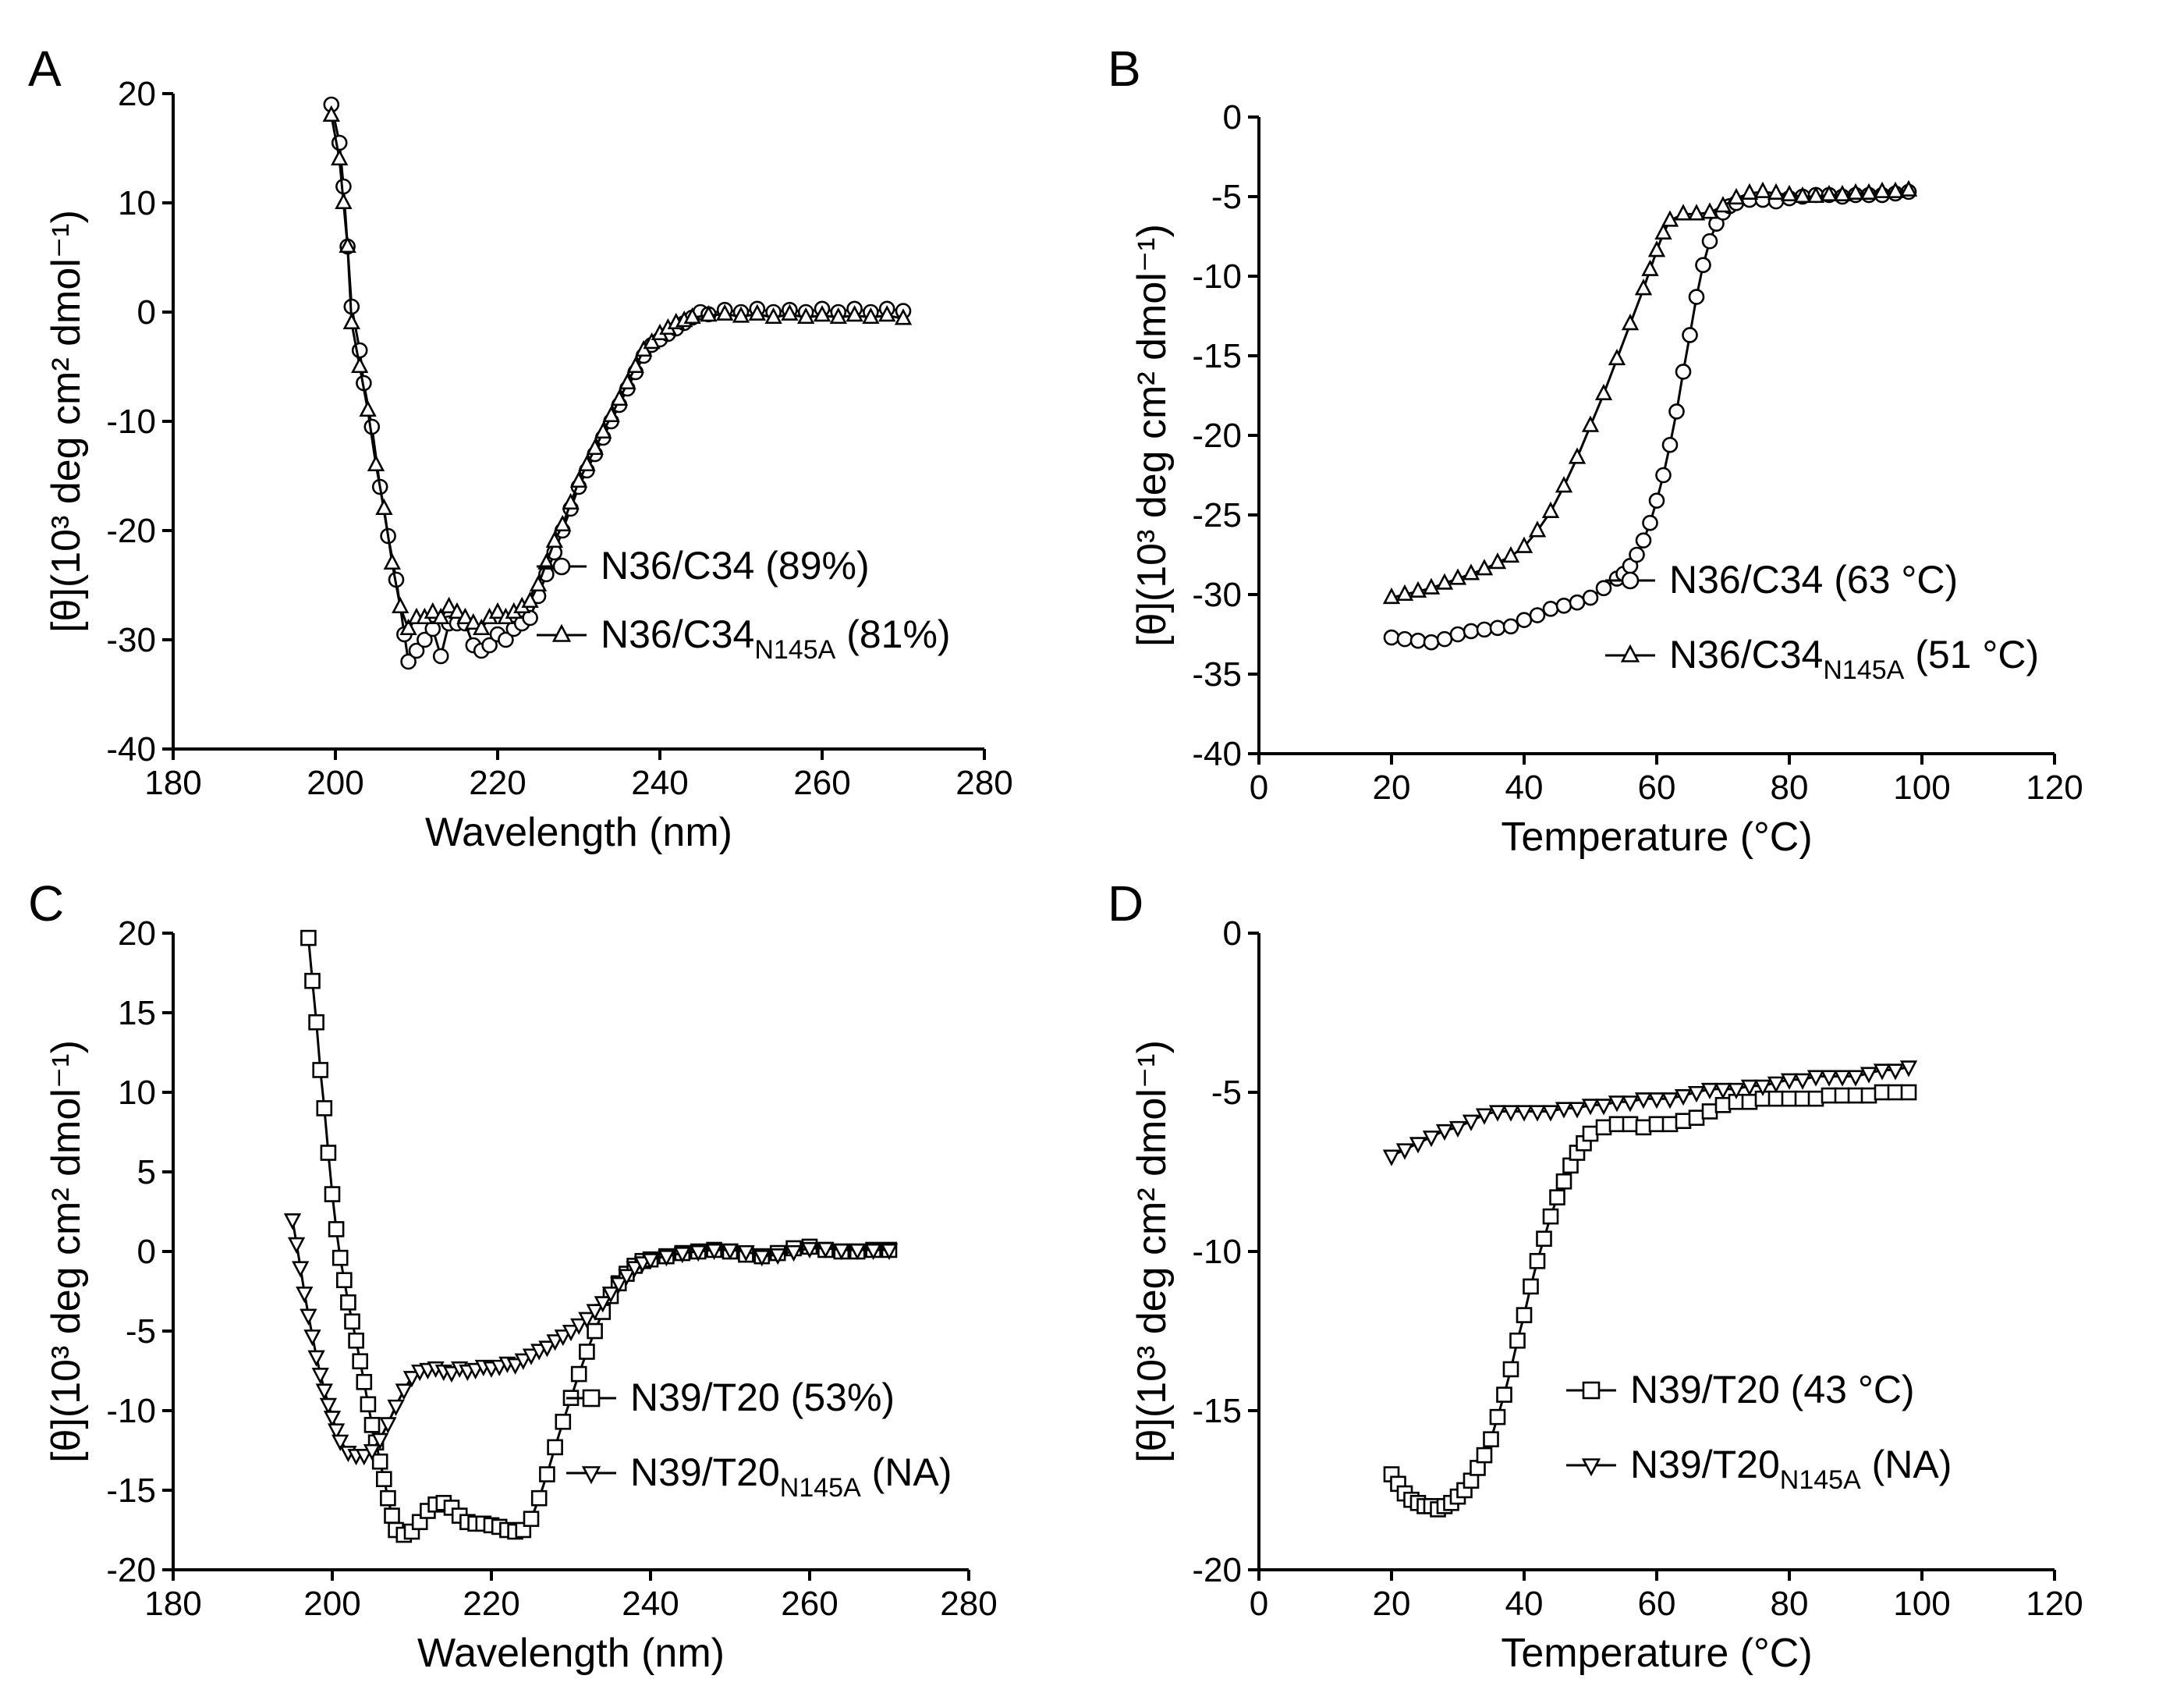 The image size is (2184, 1704). What do you see at coordinates (45, 69) in the screenshot?
I see `panel-label: A` at bounding box center [45, 69].